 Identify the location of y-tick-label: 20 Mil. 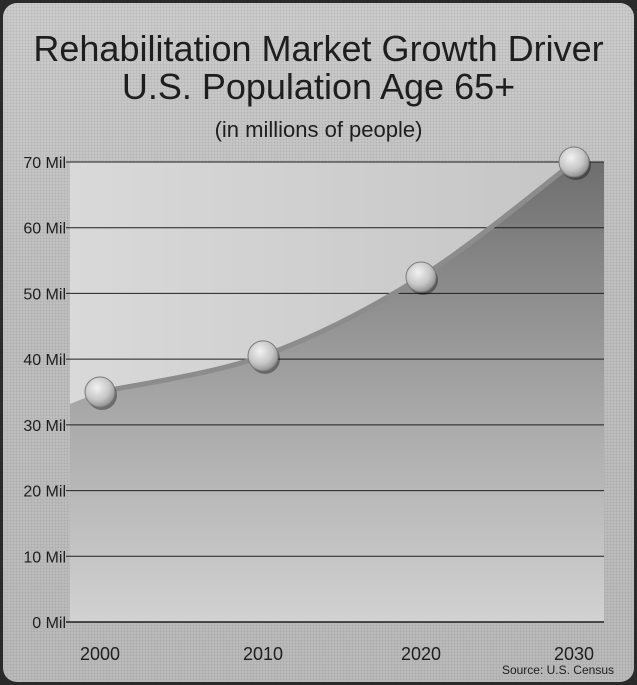
(44, 492).